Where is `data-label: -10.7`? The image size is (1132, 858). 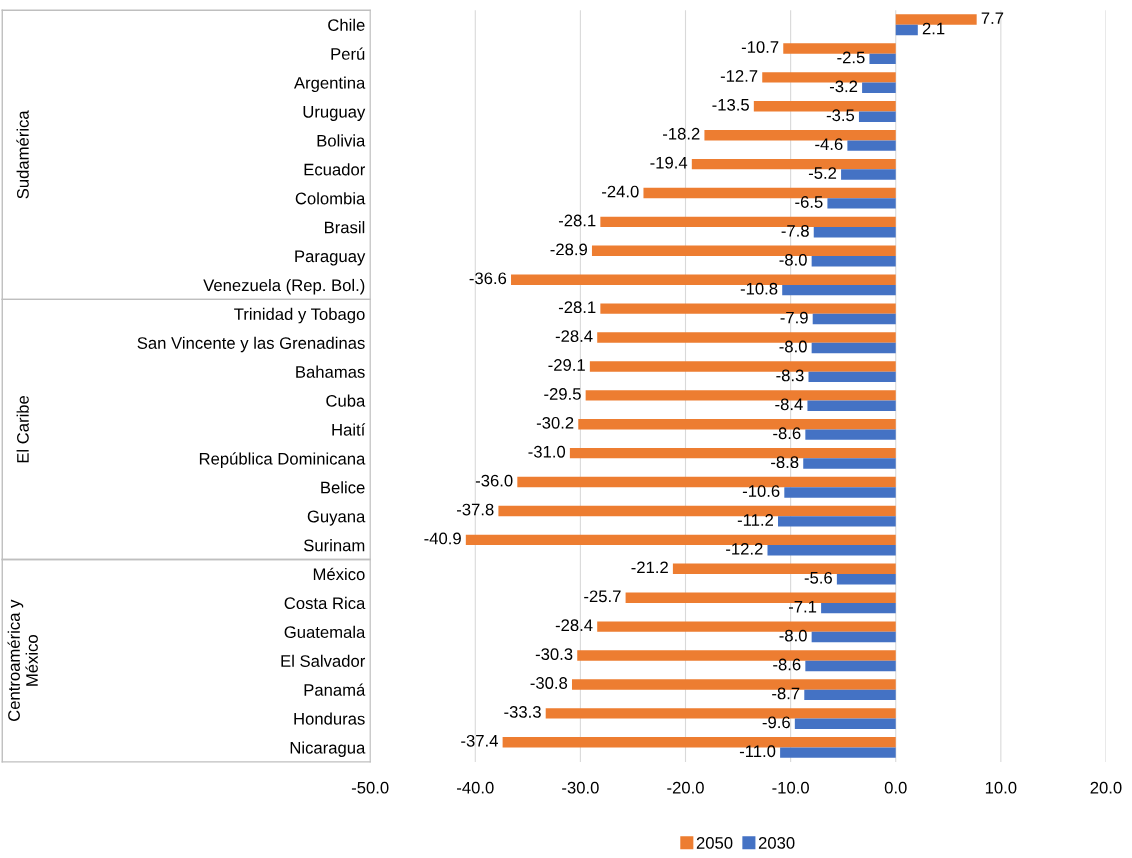 data-label: -10.7 is located at coordinates (760, 47).